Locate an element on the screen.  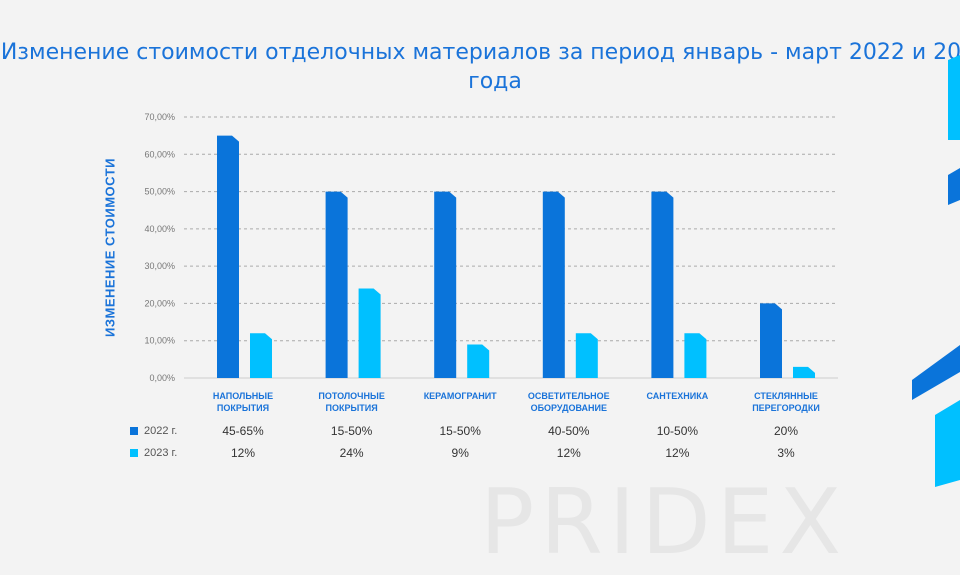
table-value: 10-50% is located at coordinates (677, 431).